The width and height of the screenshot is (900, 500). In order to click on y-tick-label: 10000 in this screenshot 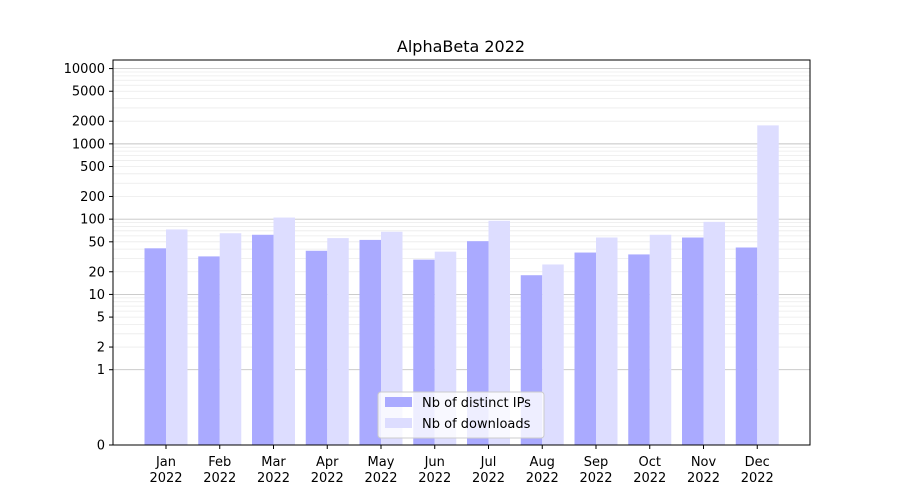, I will do `click(84, 69)`.